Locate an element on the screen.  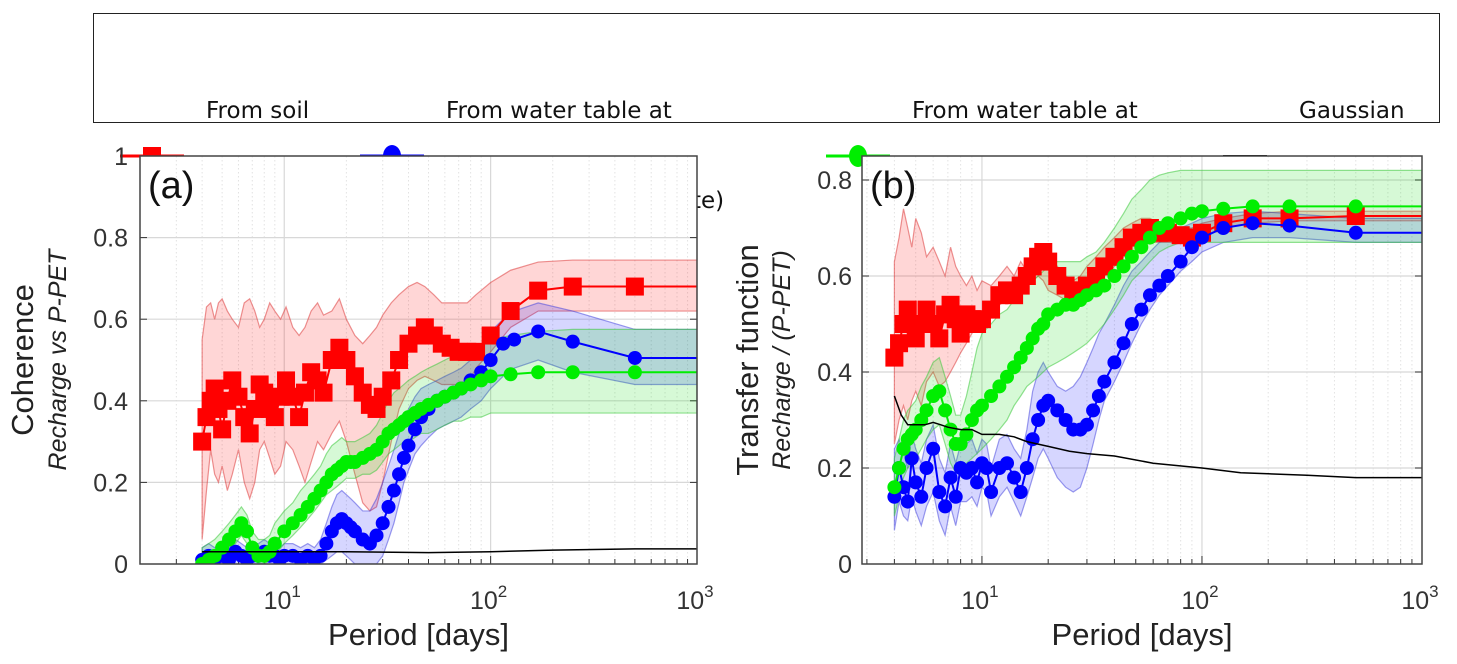
ytick-label: 0.8 is located at coordinates (110, 239).